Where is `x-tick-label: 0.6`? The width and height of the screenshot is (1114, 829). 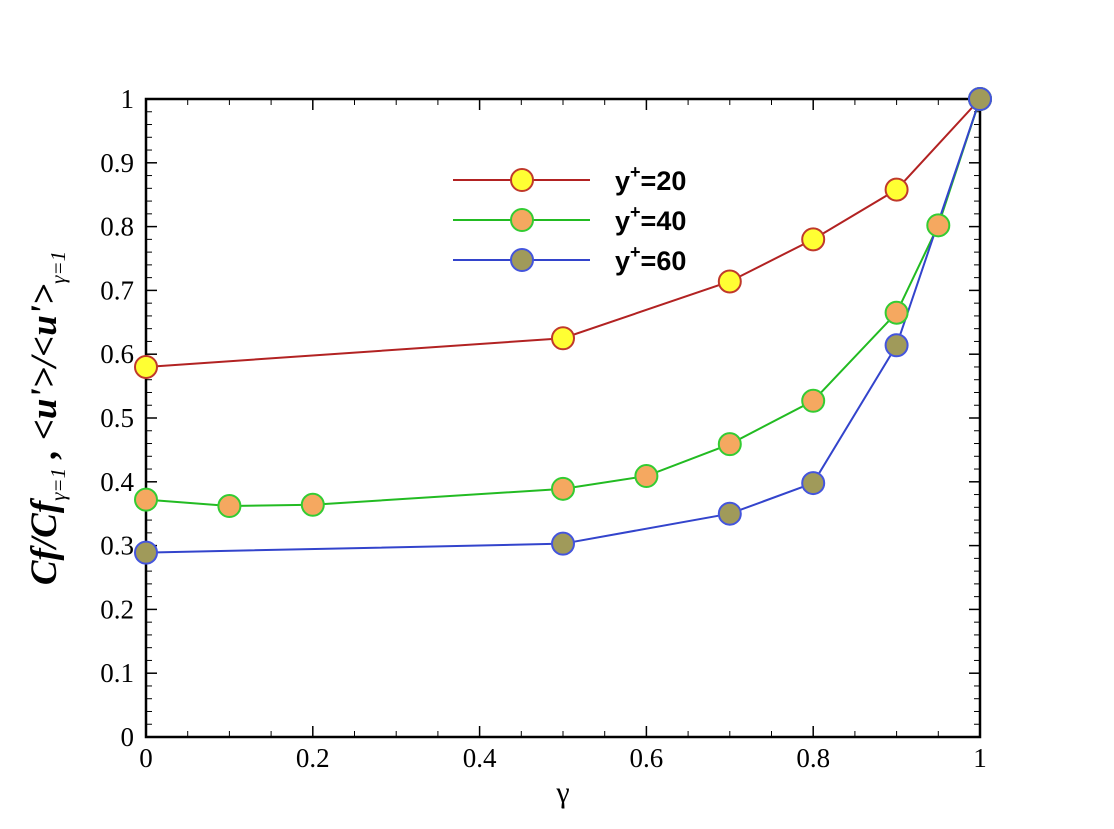 x-tick-label: 0.6 is located at coordinates (647, 758).